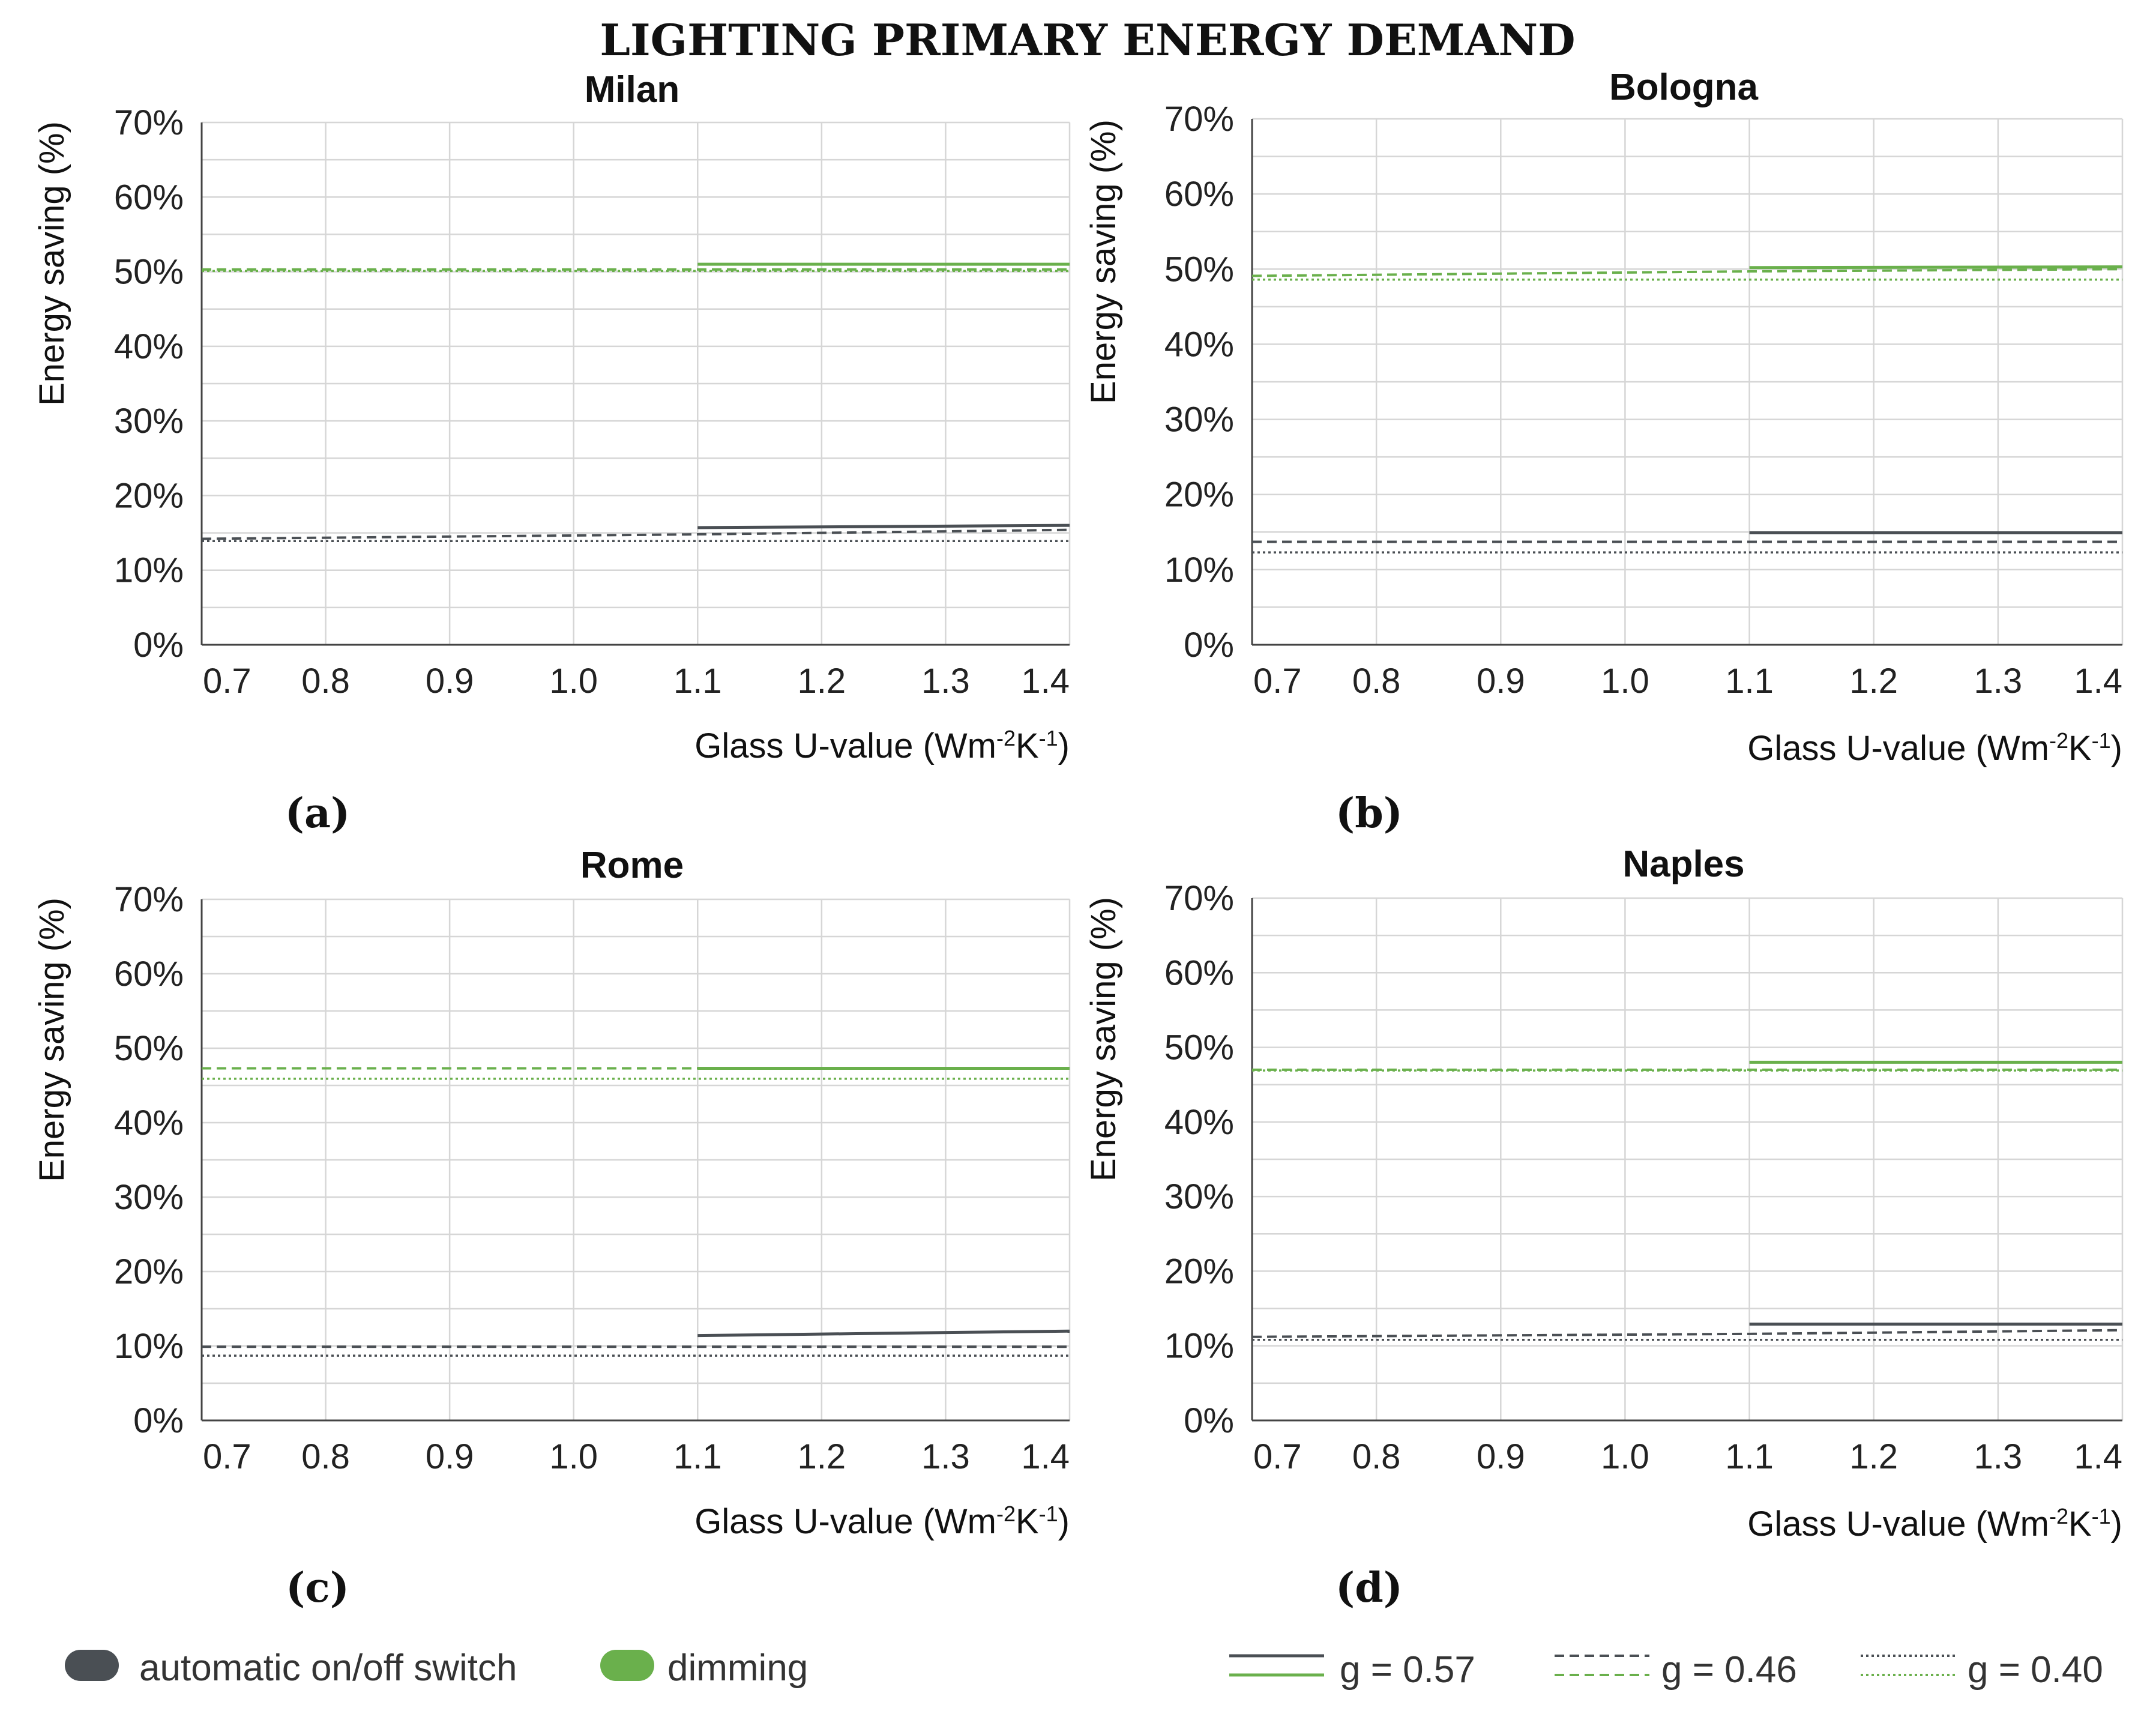 This screenshot has height=1717, width=2156. Describe the element at coordinates (1683, 87) in the screenshot. I see `chart-title: Bologna` at that location.